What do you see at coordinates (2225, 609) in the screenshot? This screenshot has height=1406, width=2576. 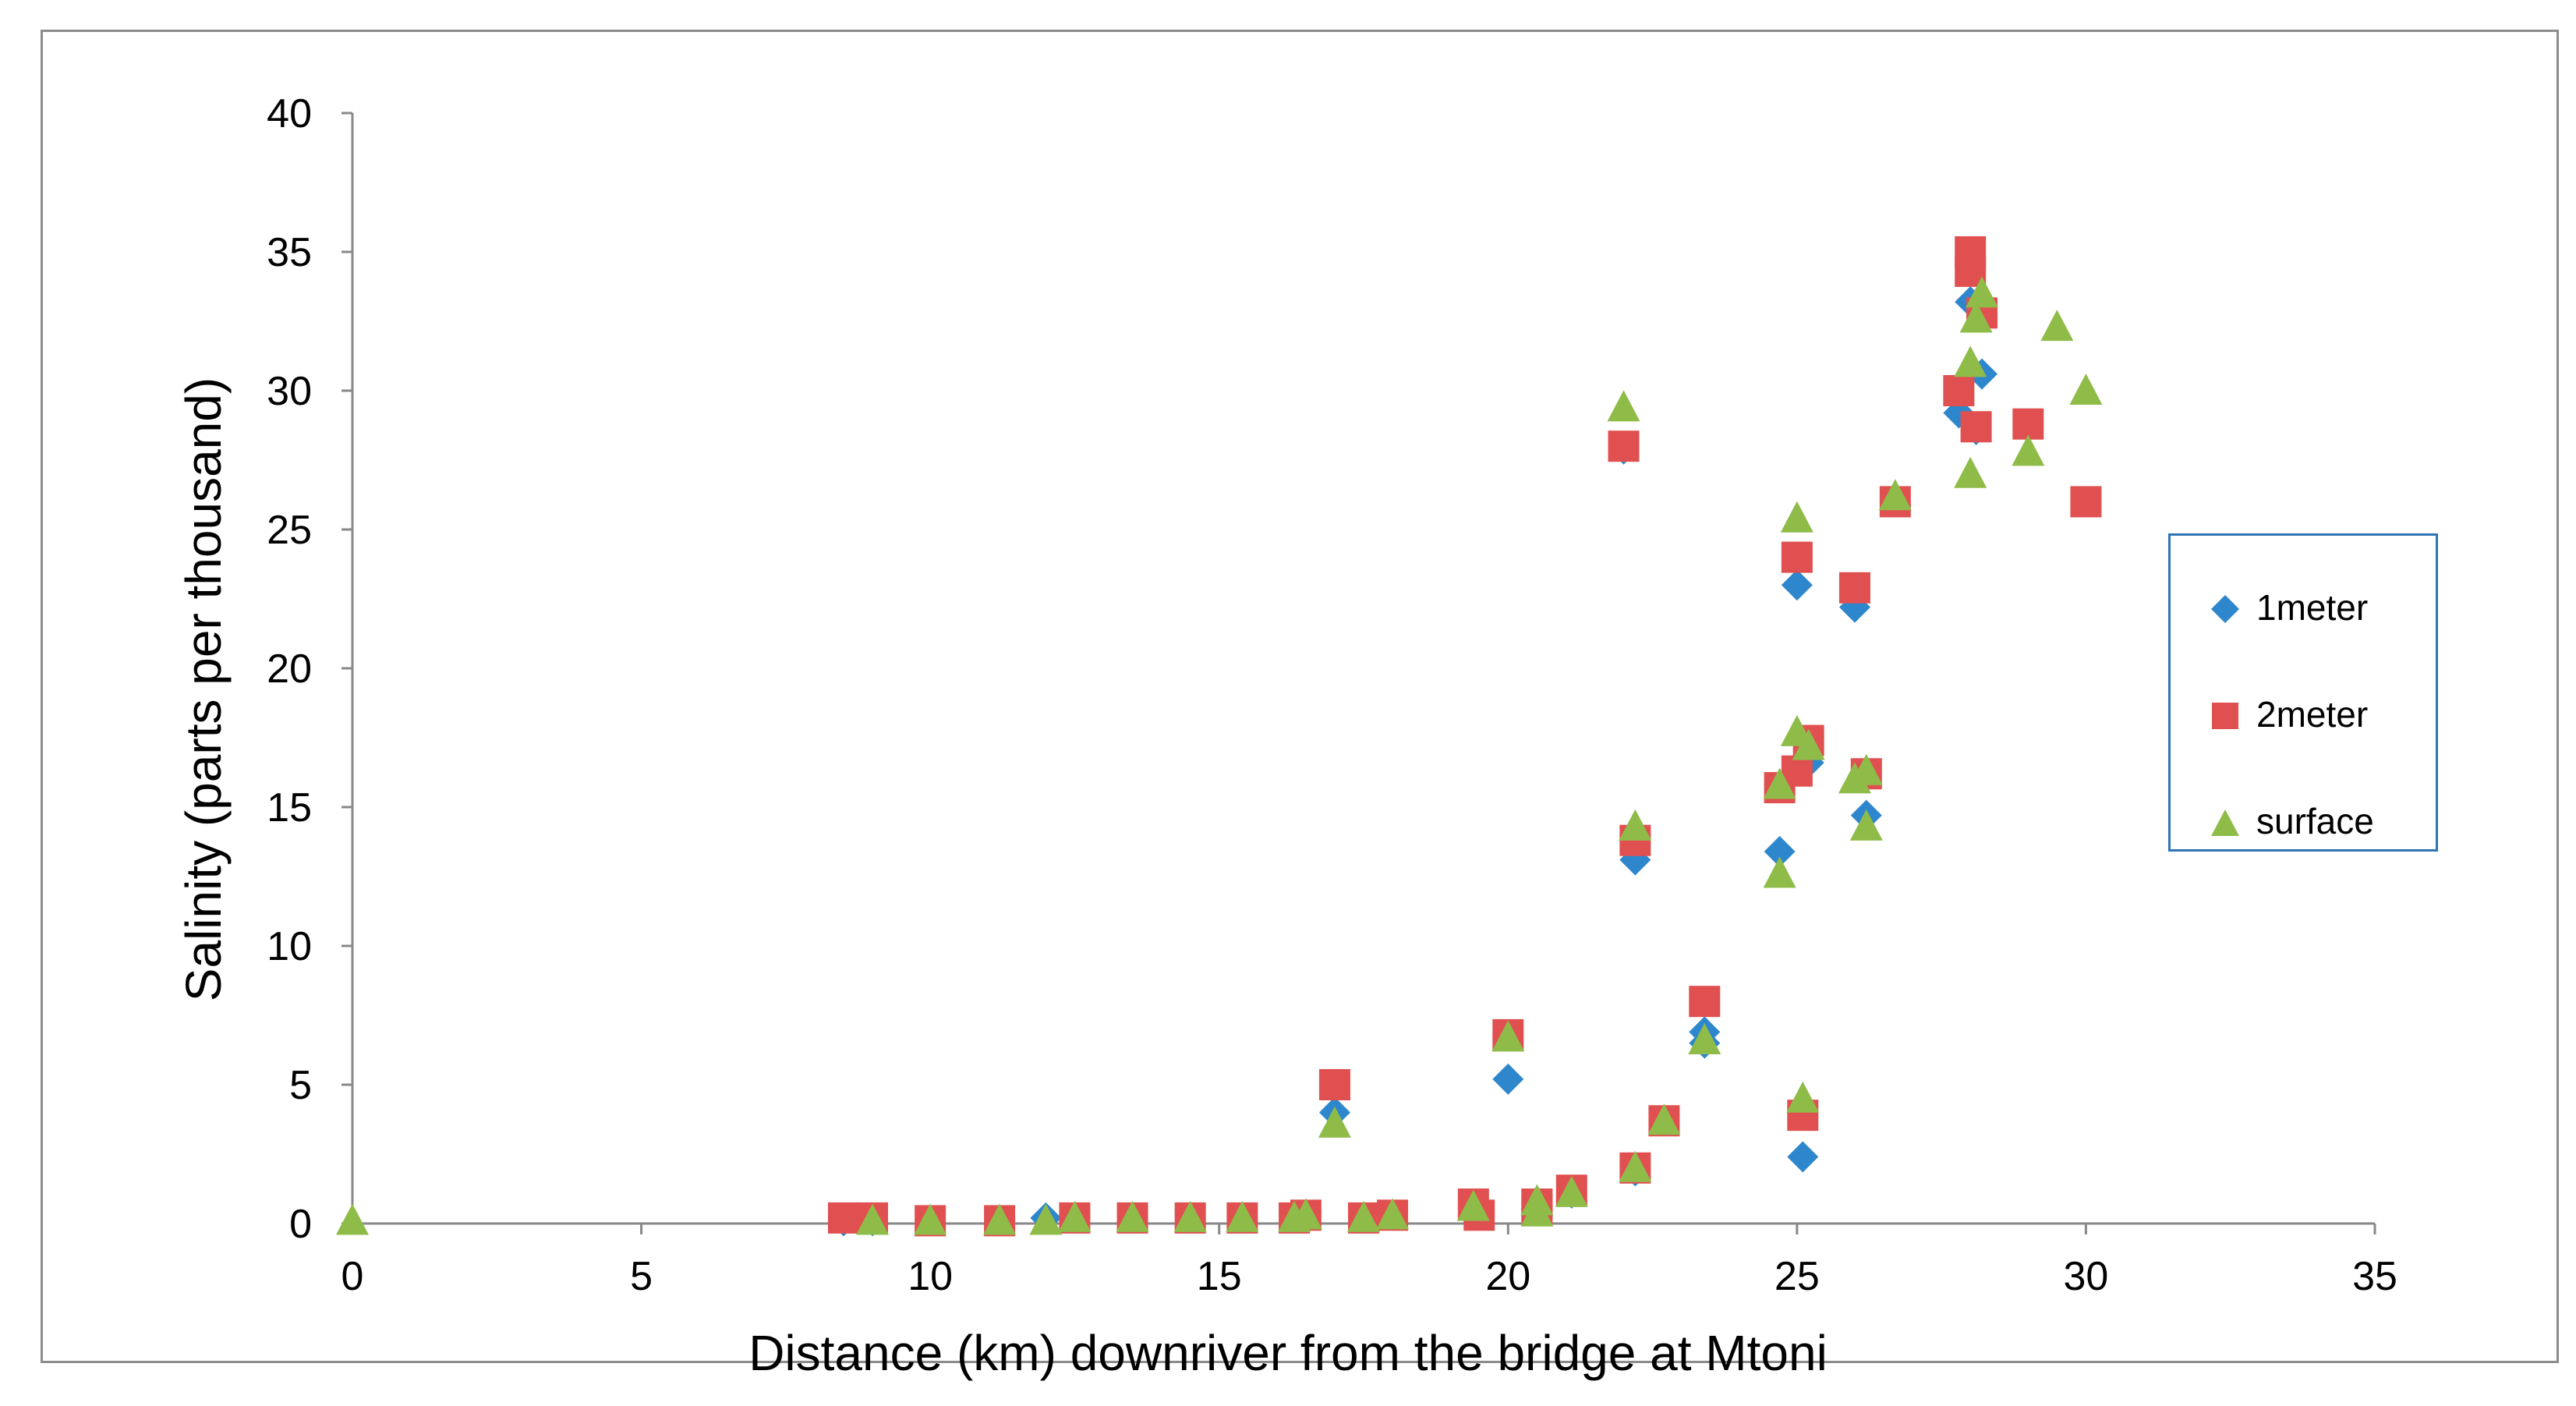 I see `legend-diamond-marker` at bounding box center [2225, 609].